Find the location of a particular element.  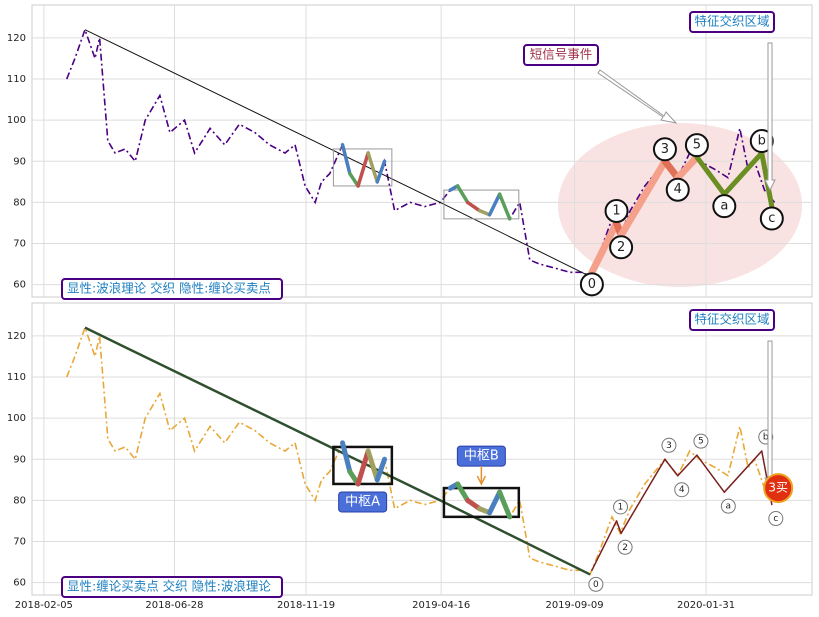

event-box is located at coordinates (561, 55).